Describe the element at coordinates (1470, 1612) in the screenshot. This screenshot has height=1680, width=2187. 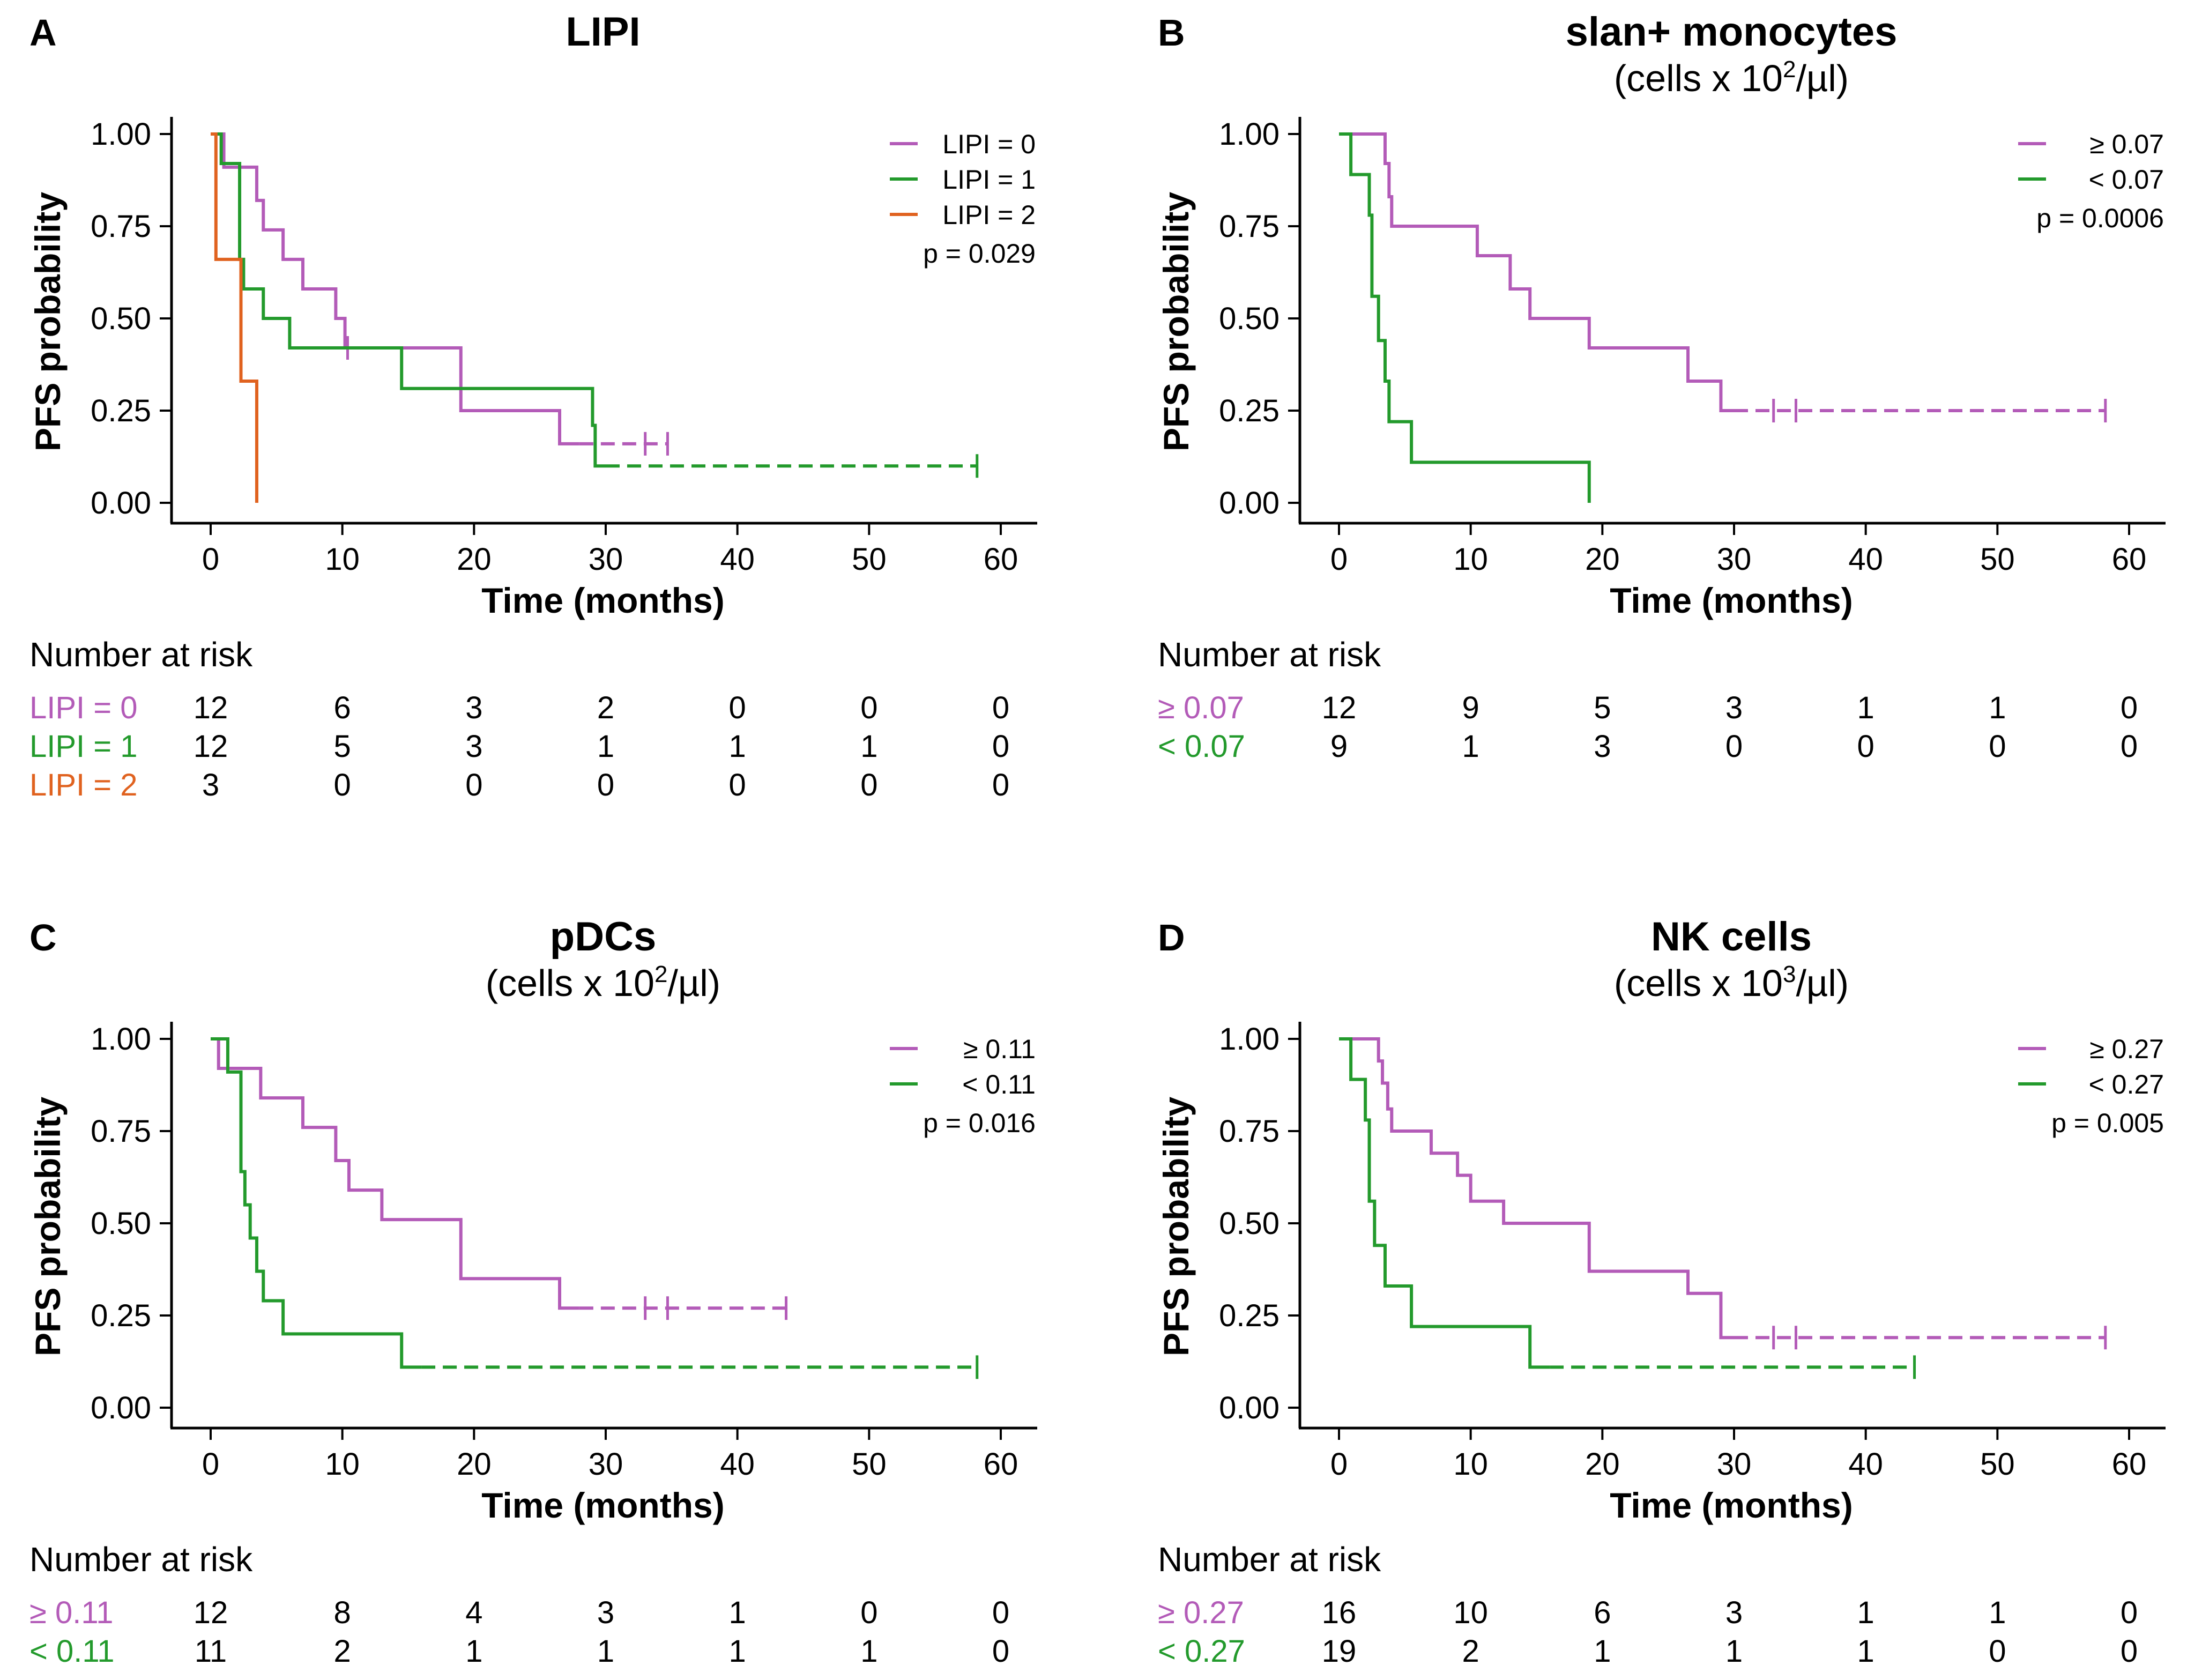
I see `risk-count: 10` at that location.